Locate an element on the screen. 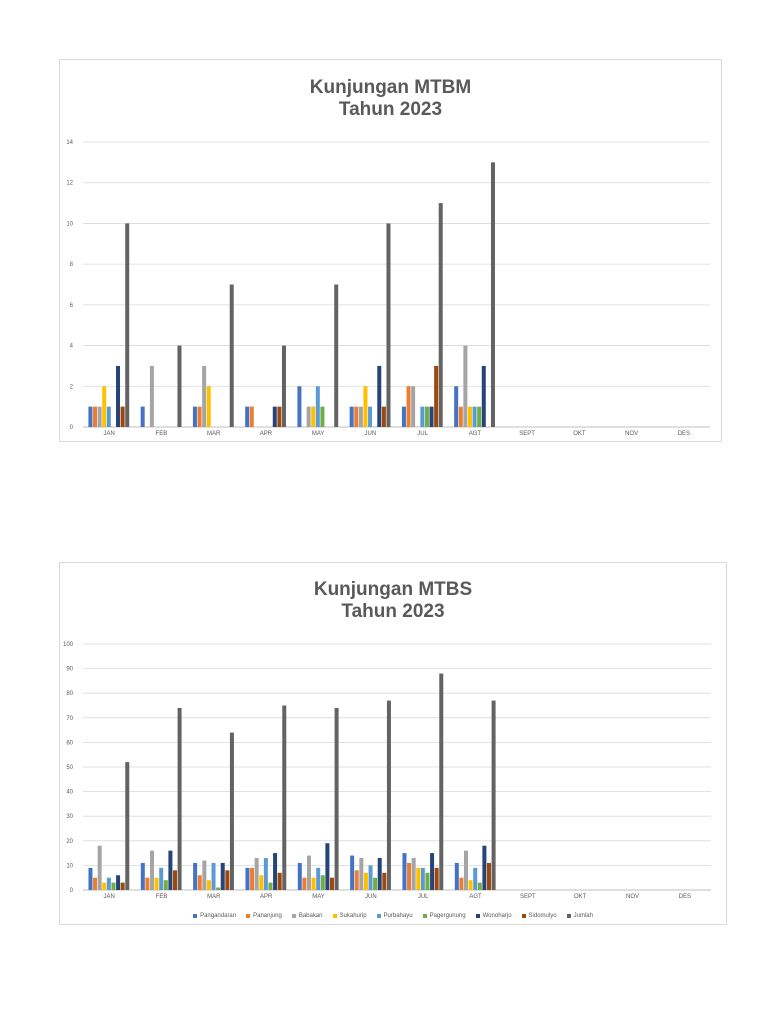  mtbm-bar-apr-pananjung: Pananjung APR: 1 is located at coordinates (251, 416).